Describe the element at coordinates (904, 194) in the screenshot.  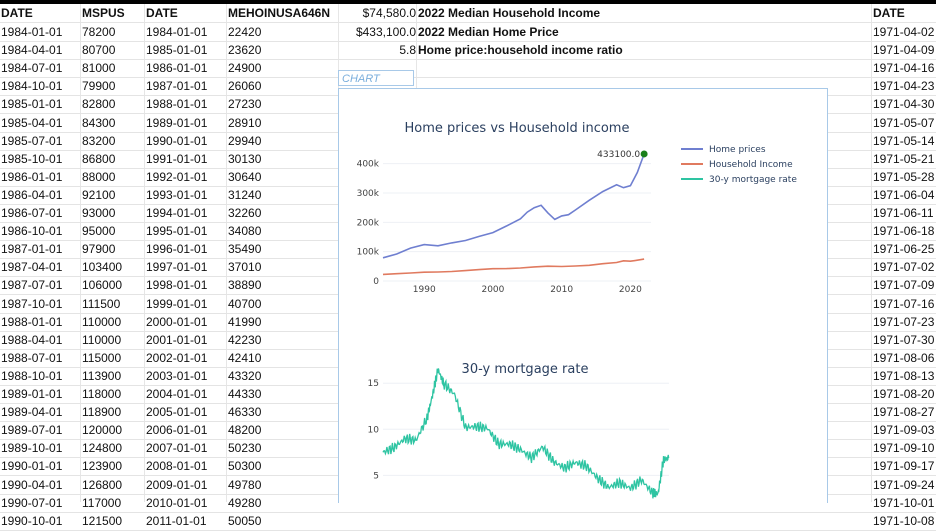
I see `cell-date-3: 1971-06-04` at that location.